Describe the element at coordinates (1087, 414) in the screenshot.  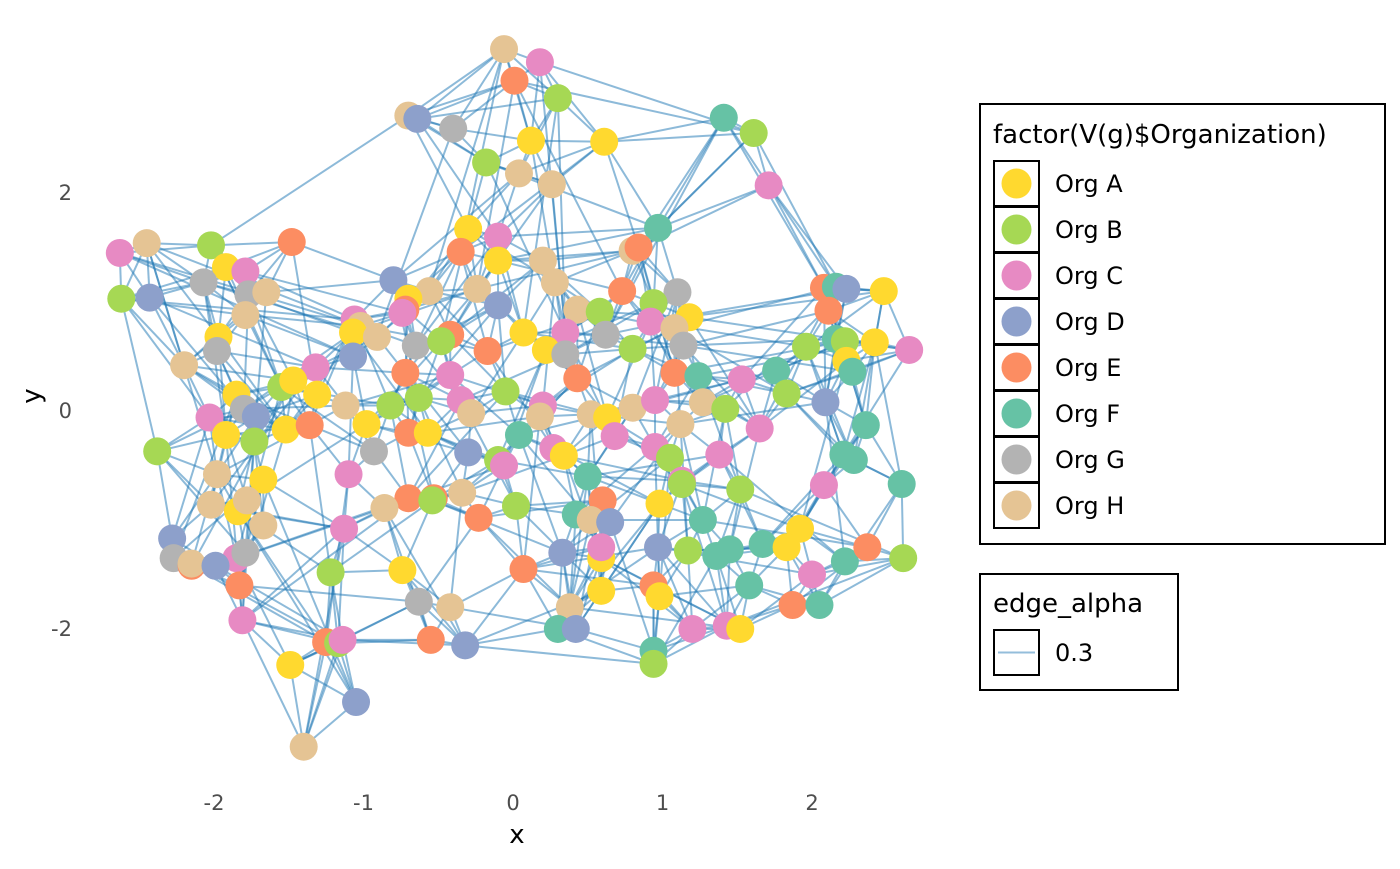
I see `legend-label: Org F` at that location.